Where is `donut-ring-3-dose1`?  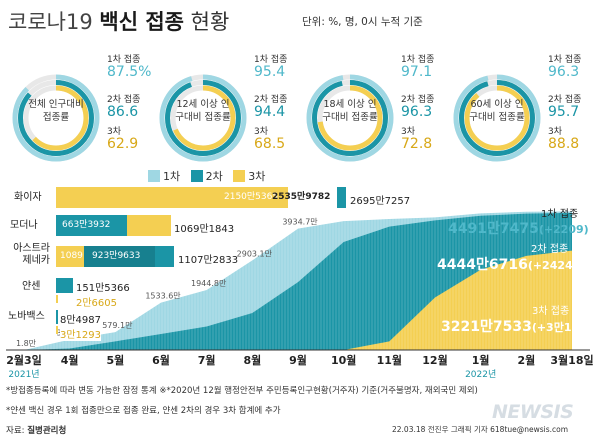
donut-ring-3-dose1 is located at coordinates (350, 118).